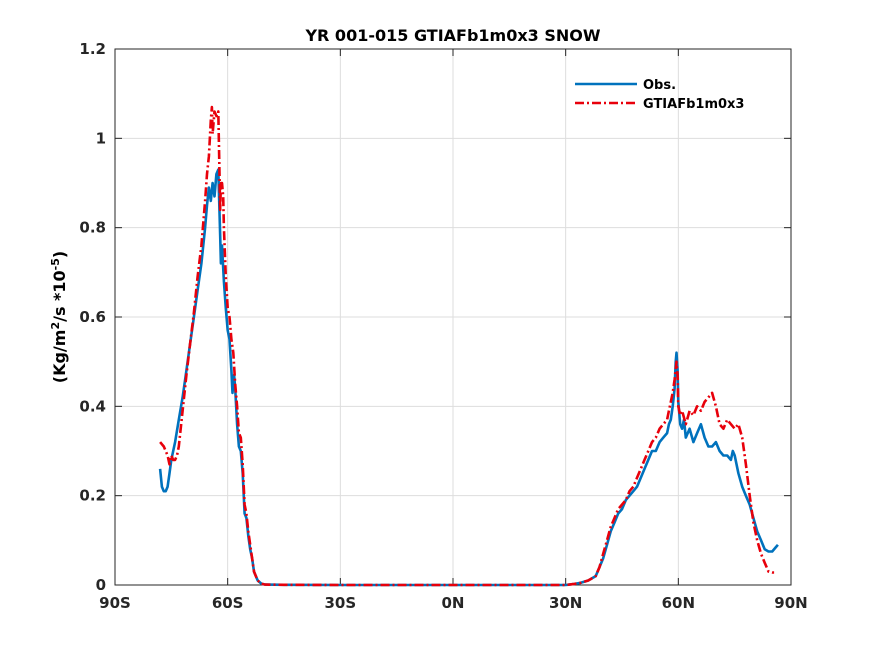  I want to click on legend-label-1: GTIAFb1m0x3, so click(693, 104).